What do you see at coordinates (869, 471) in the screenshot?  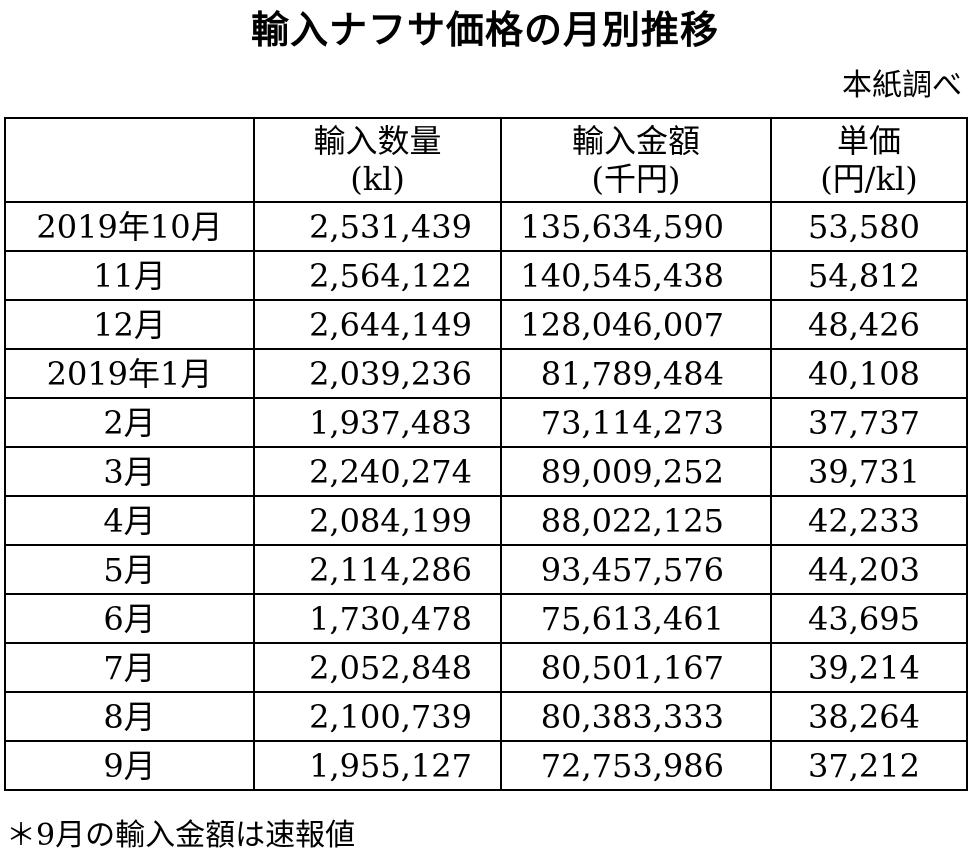 I see `unit-price-cell: 39,731` at bounding box center [869, 471].